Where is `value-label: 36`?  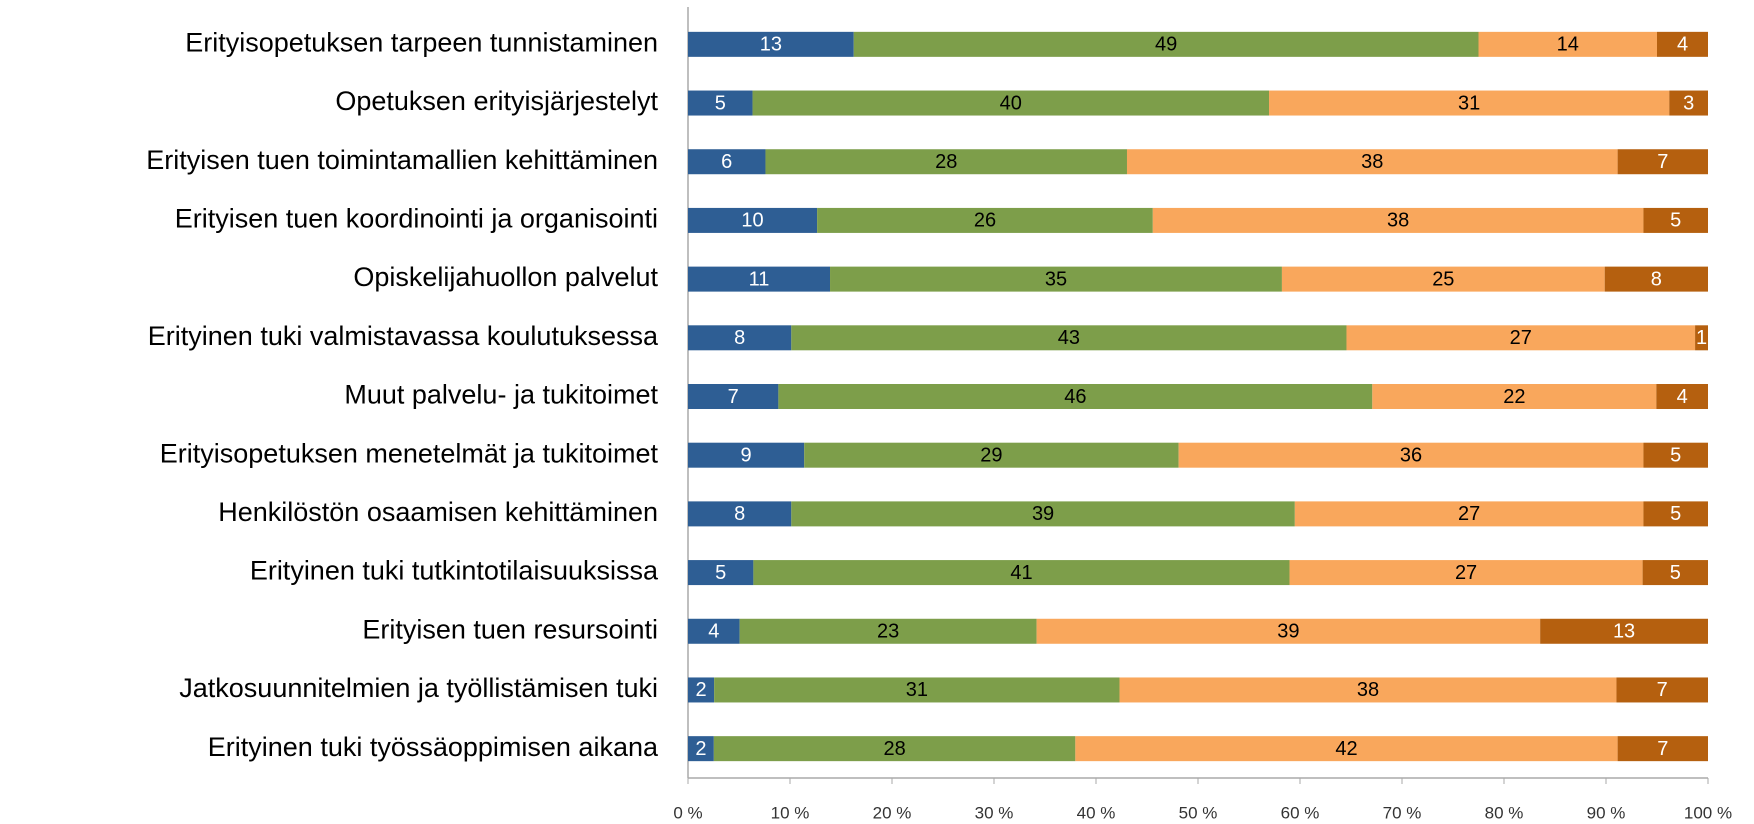
value-label: 36 is located at coordinates (1411, 455).